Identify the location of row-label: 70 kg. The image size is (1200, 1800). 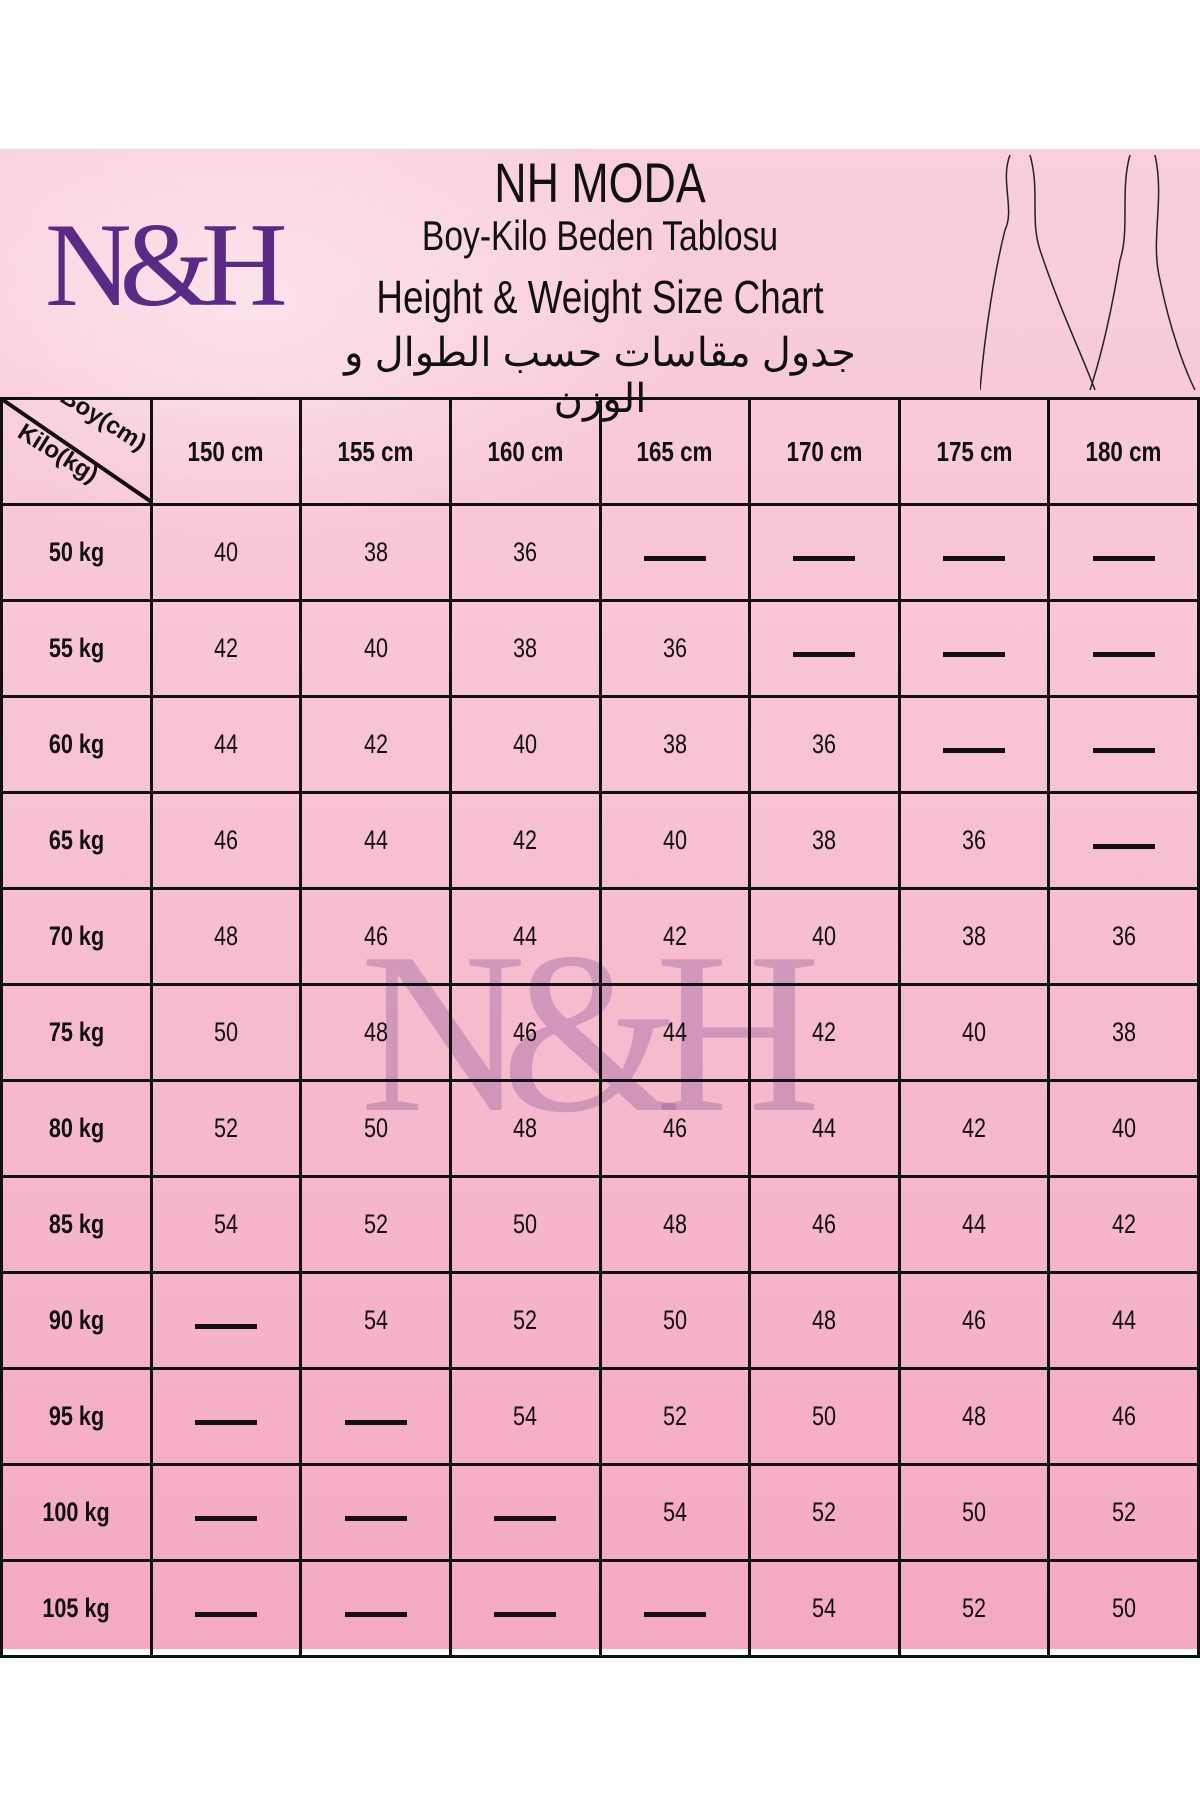
(76, 936).